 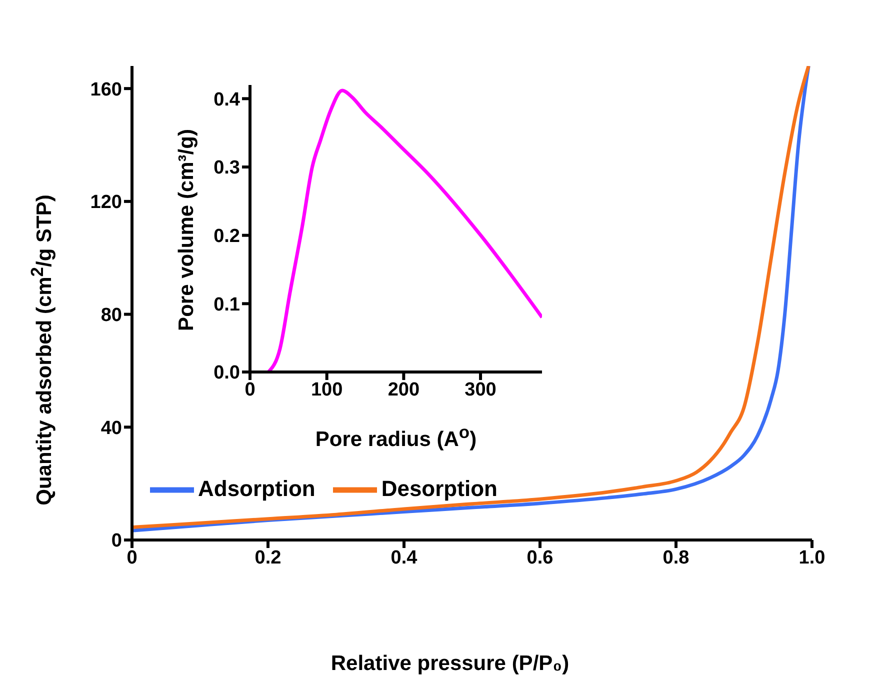 I want to click on y-tick-label: 0, so click(x=116, y=541).